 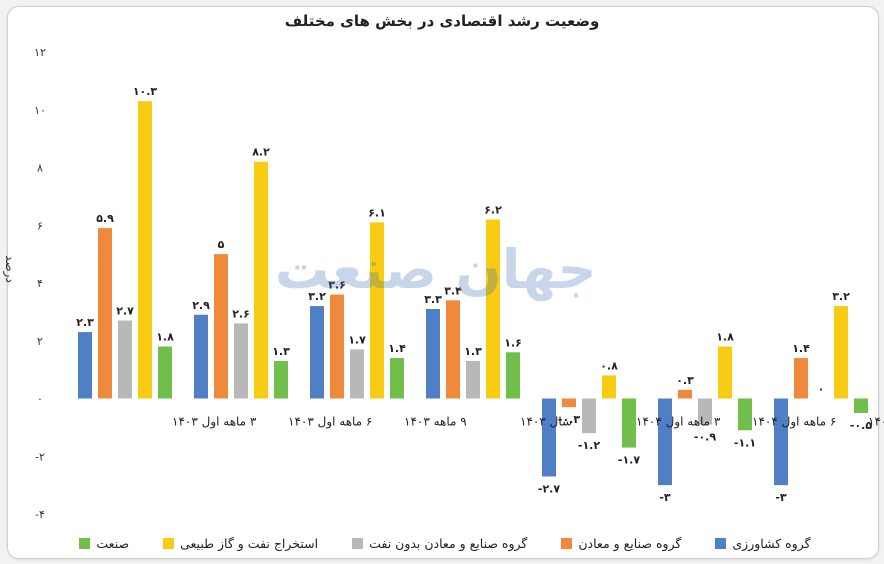 What do you see at coordinates (821, 389) in the screenshot?
I see `data-label: ۰` at bounding box center [821, 389].